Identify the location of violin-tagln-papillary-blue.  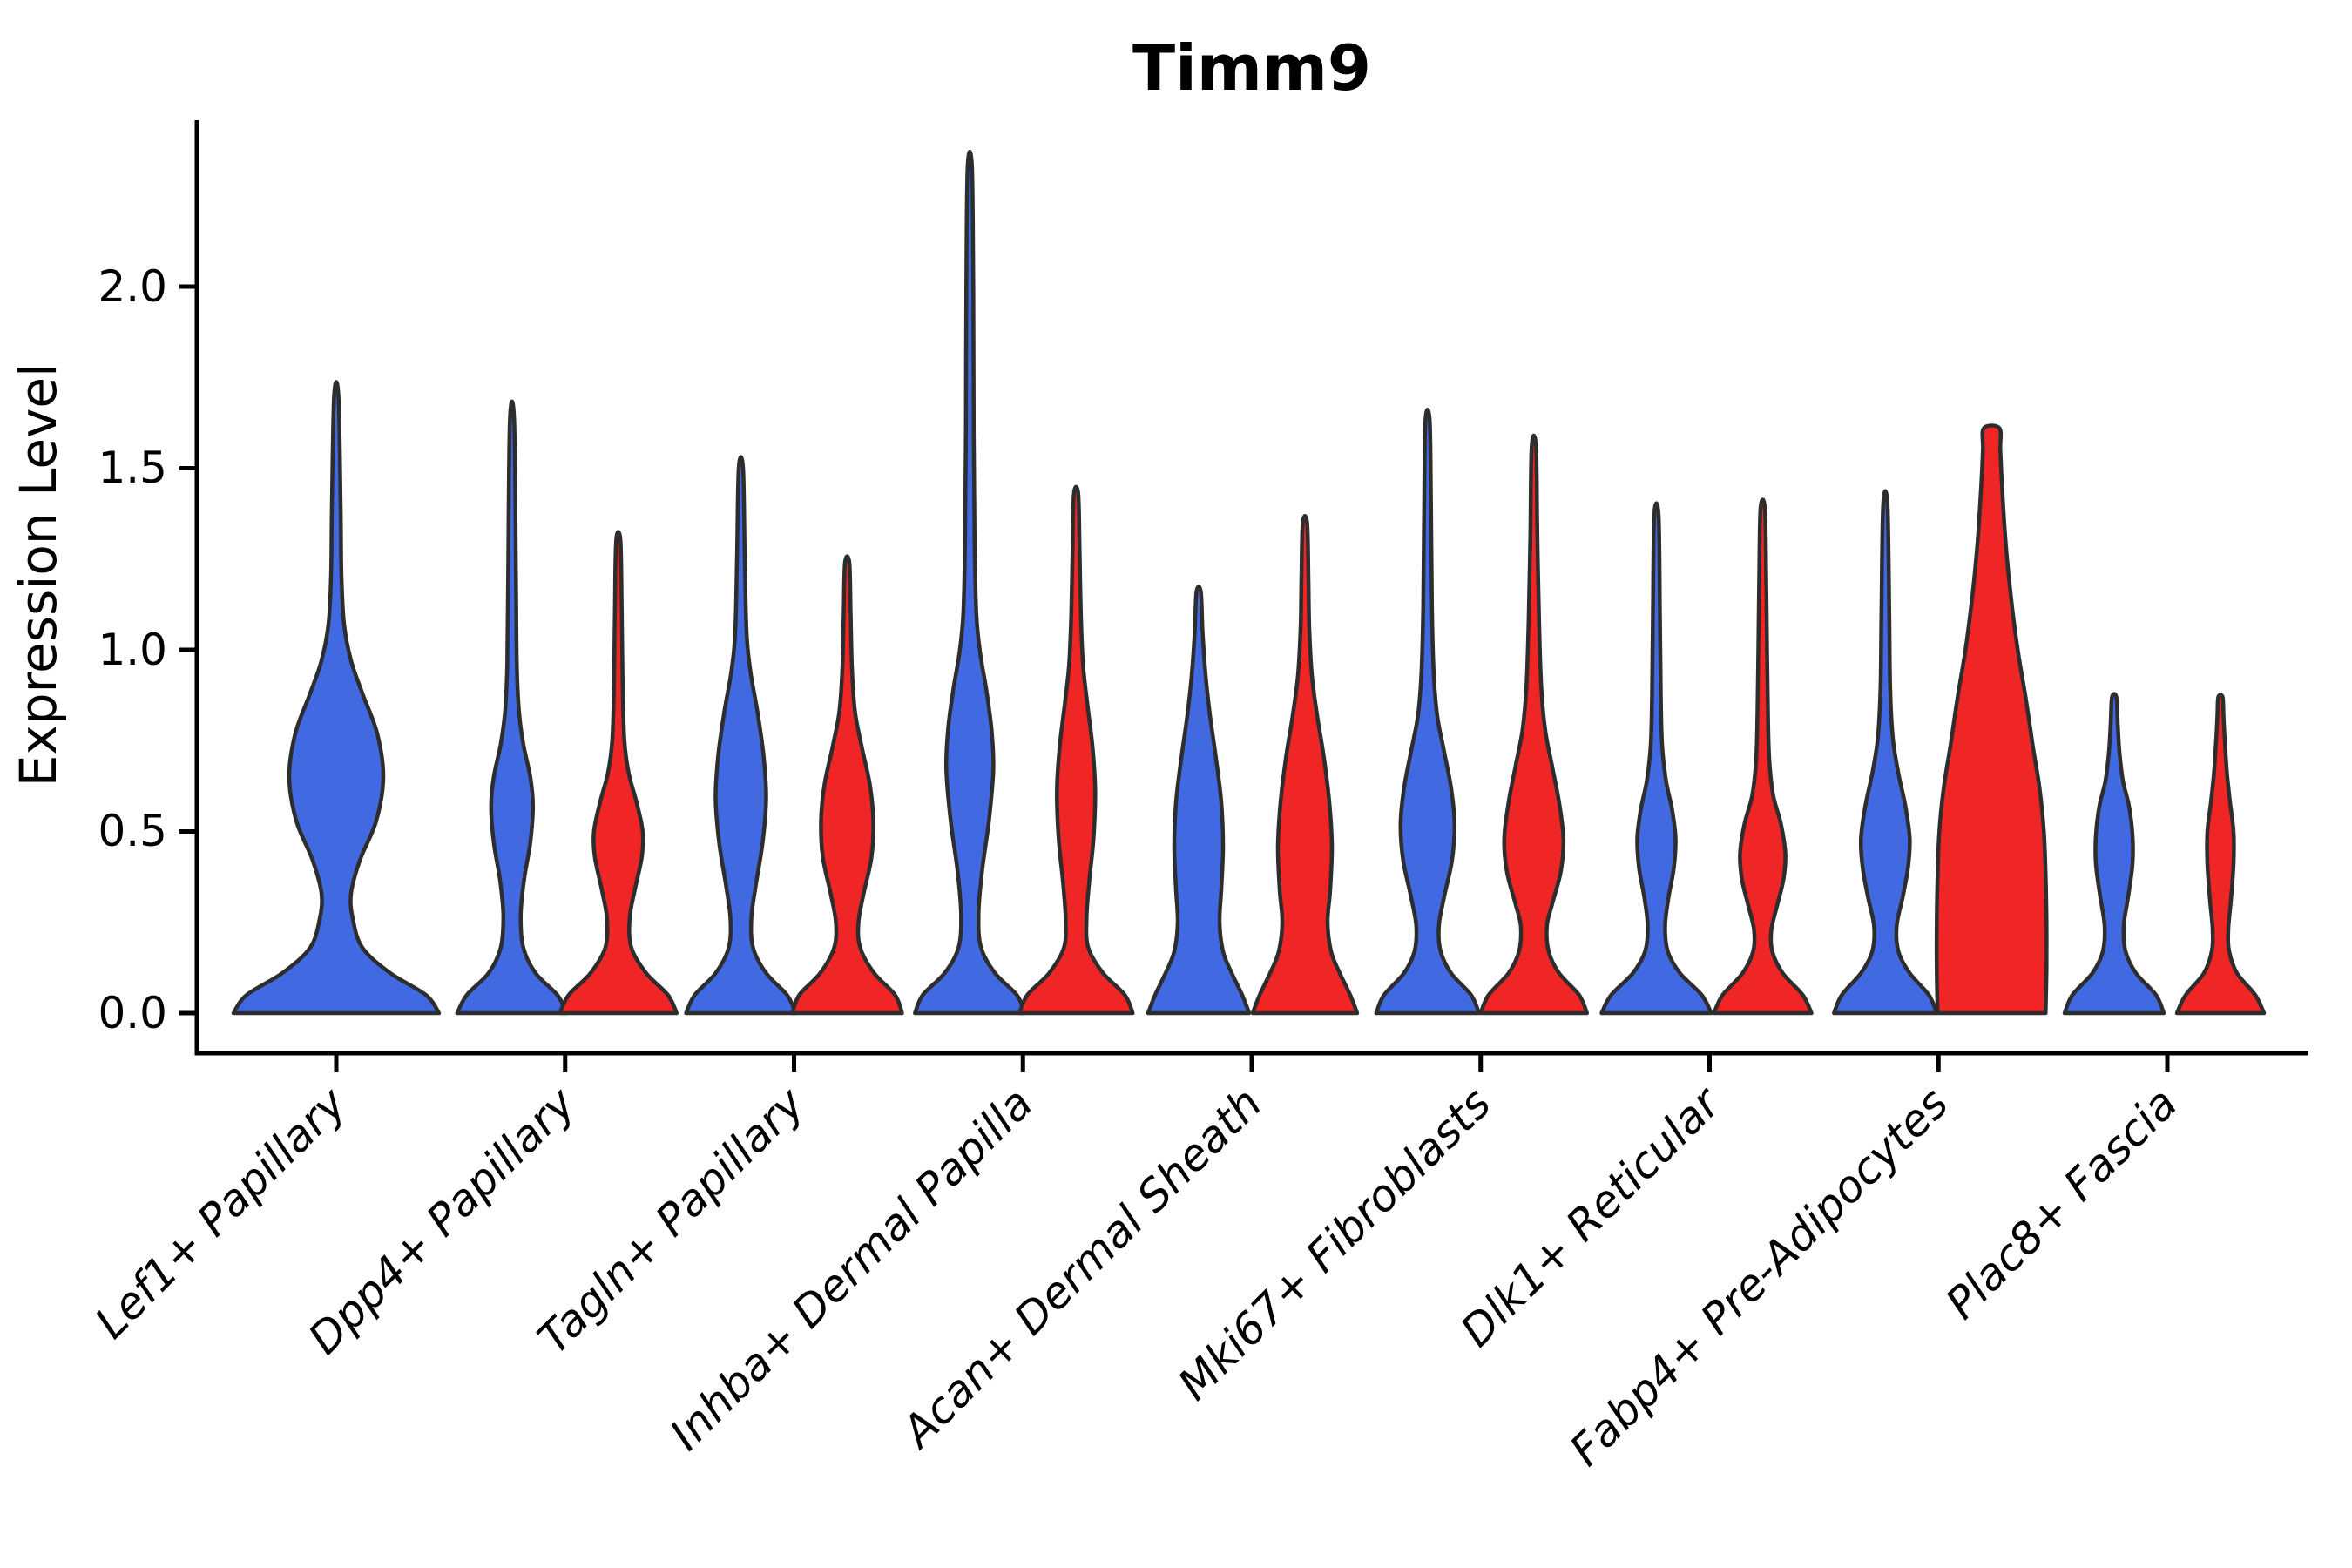
(741, 736).